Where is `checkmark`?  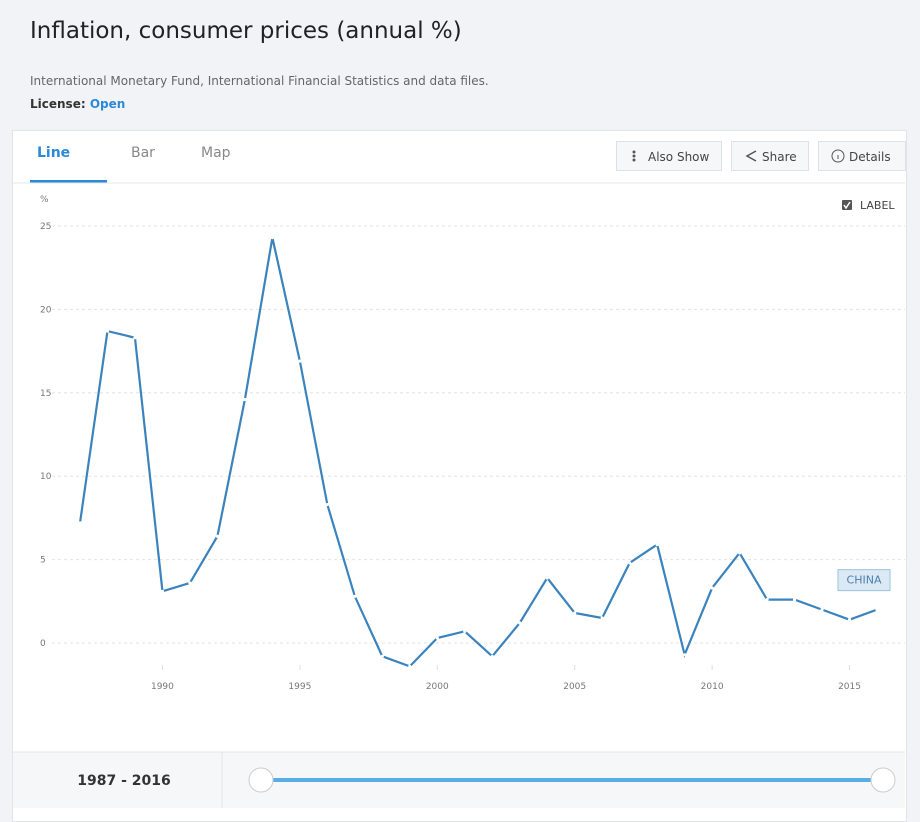
checkmark is located at coordinates (847, 205).